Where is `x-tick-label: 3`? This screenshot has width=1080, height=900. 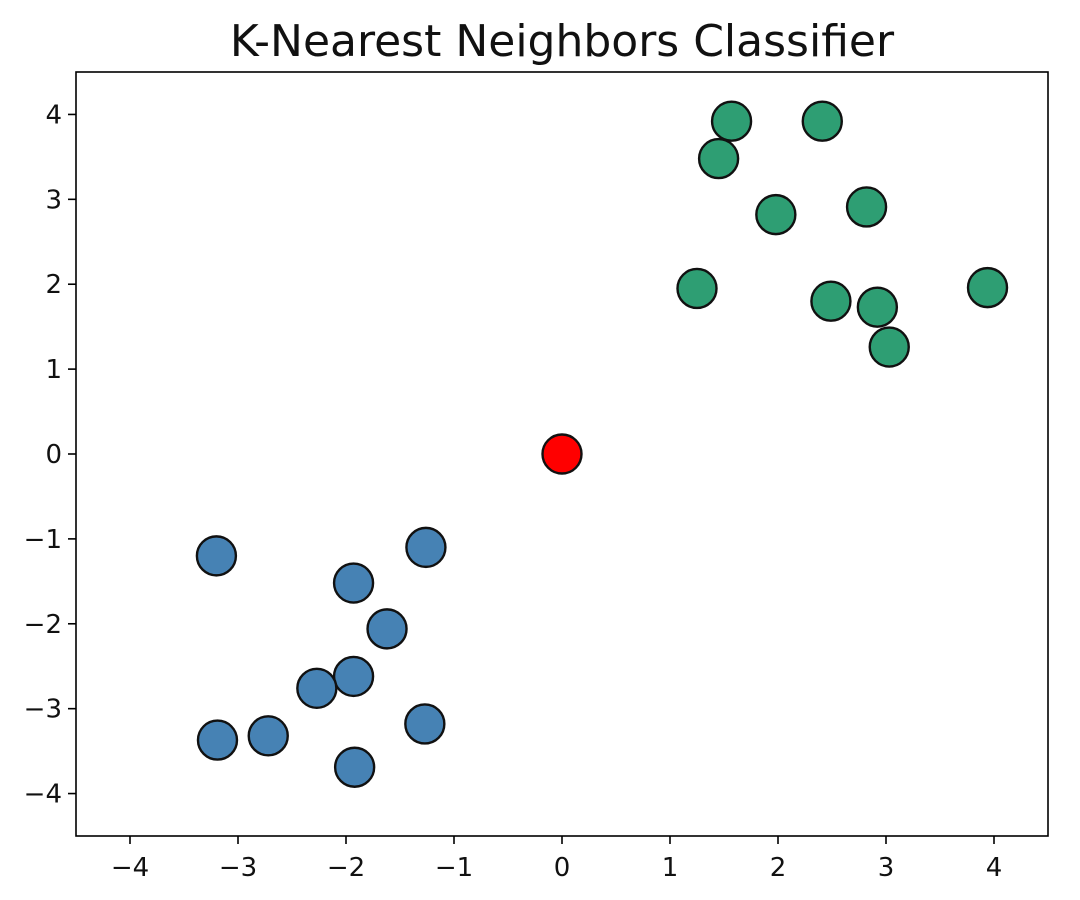
x-tick-label: 3 is located at coordinates (886, 868).